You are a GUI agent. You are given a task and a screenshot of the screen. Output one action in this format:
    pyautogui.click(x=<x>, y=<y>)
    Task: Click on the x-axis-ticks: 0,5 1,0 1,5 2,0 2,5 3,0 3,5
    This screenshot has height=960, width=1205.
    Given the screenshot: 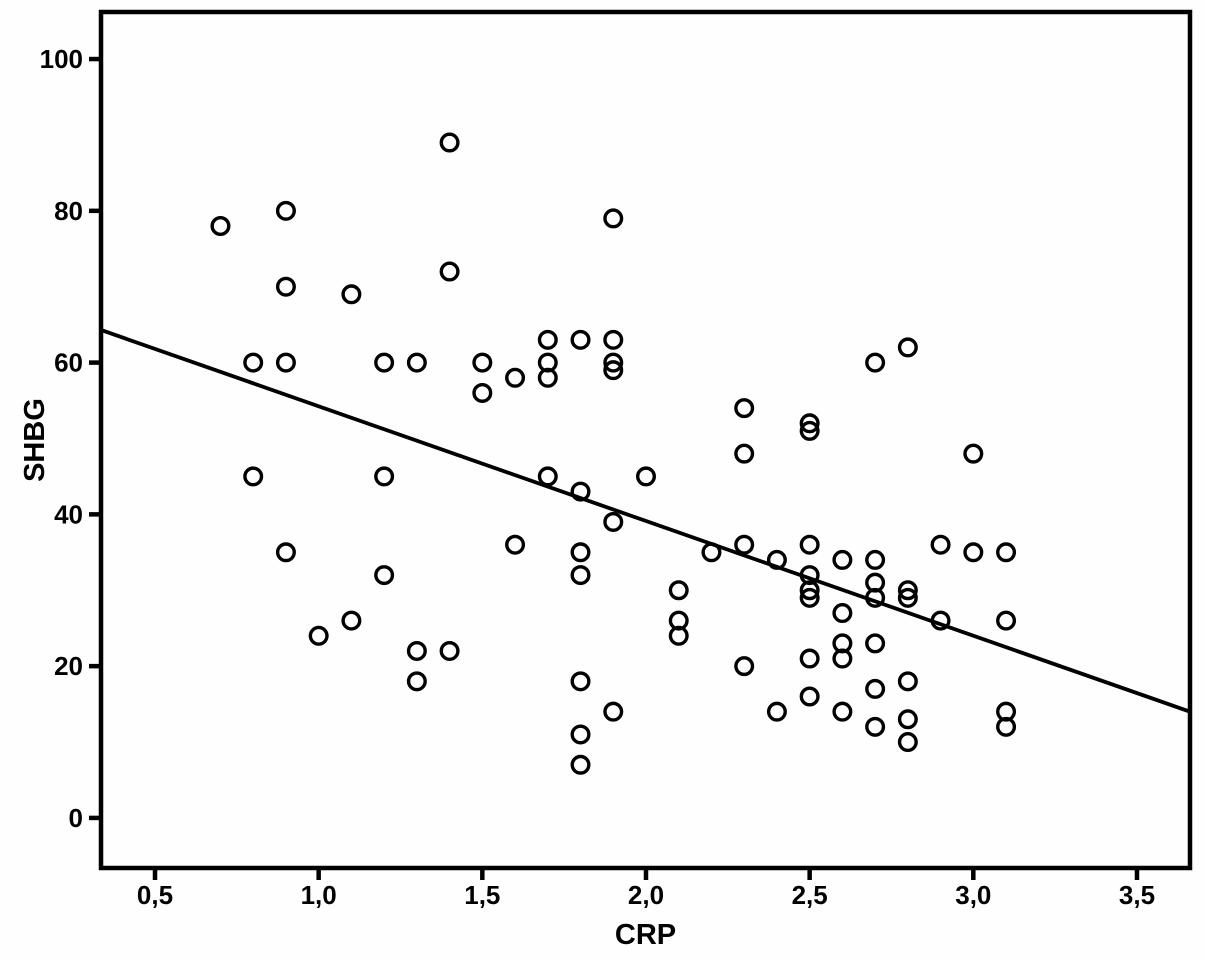 What is the action you would take?
    pyautogui.click(x=646, y=889)
    